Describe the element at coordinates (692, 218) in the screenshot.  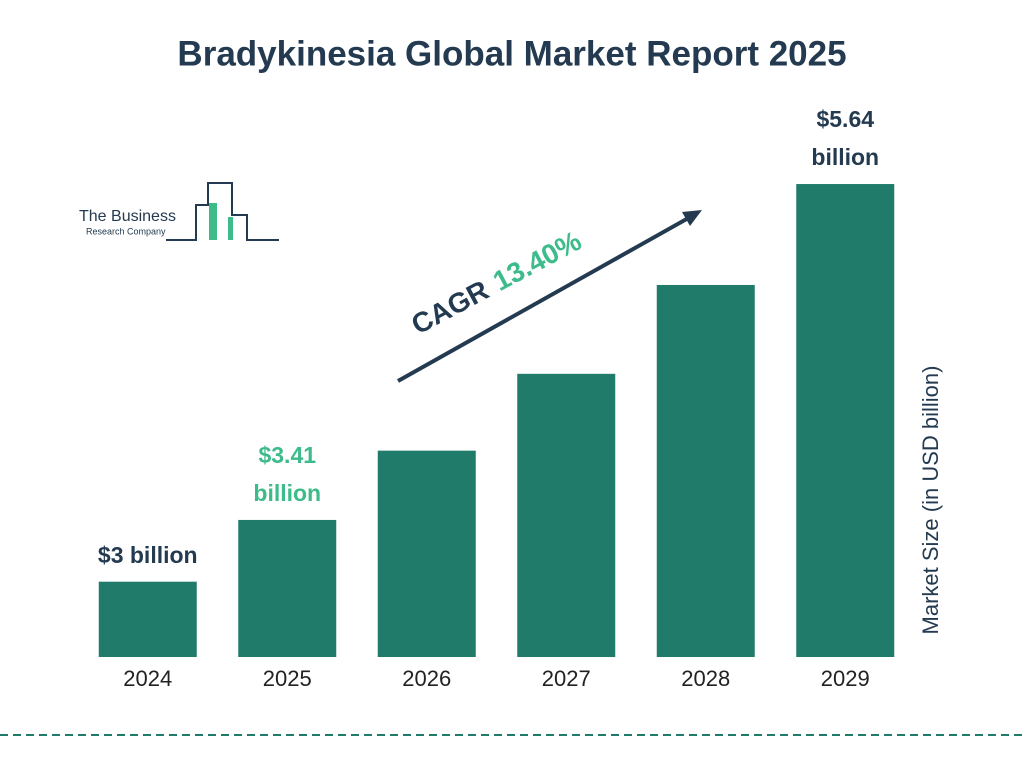
I see `cagr-arrowhead` at that location.